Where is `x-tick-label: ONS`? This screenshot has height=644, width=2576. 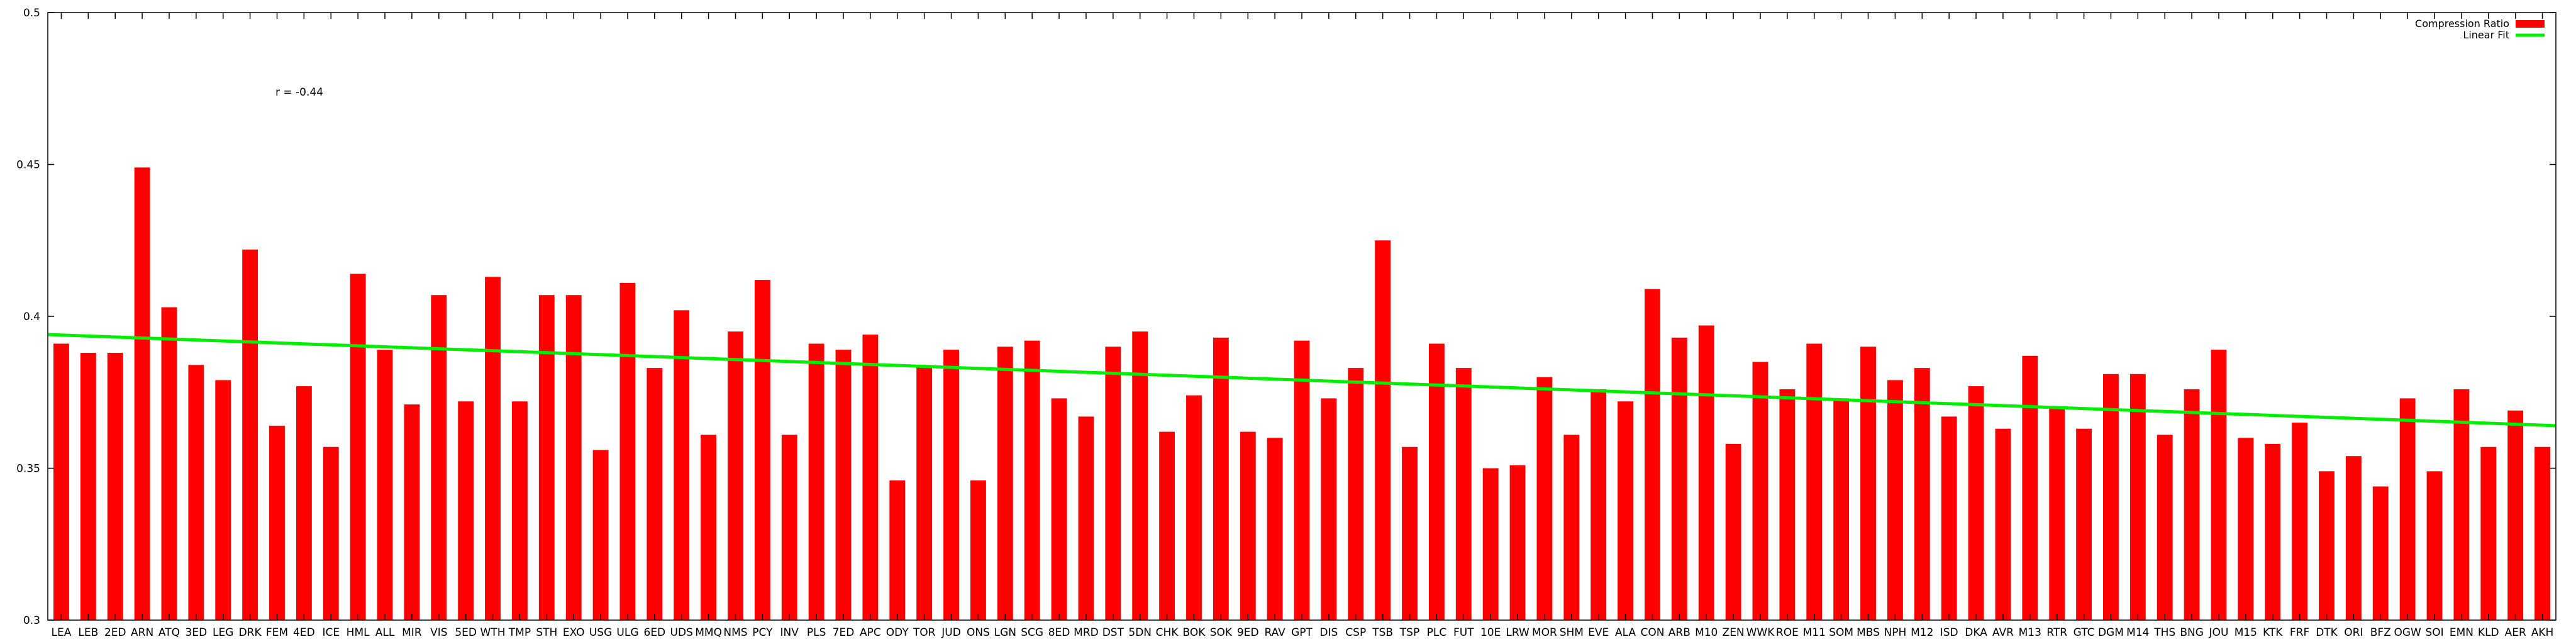
x-tick-label: ONS is located at coordinates (978, 632).